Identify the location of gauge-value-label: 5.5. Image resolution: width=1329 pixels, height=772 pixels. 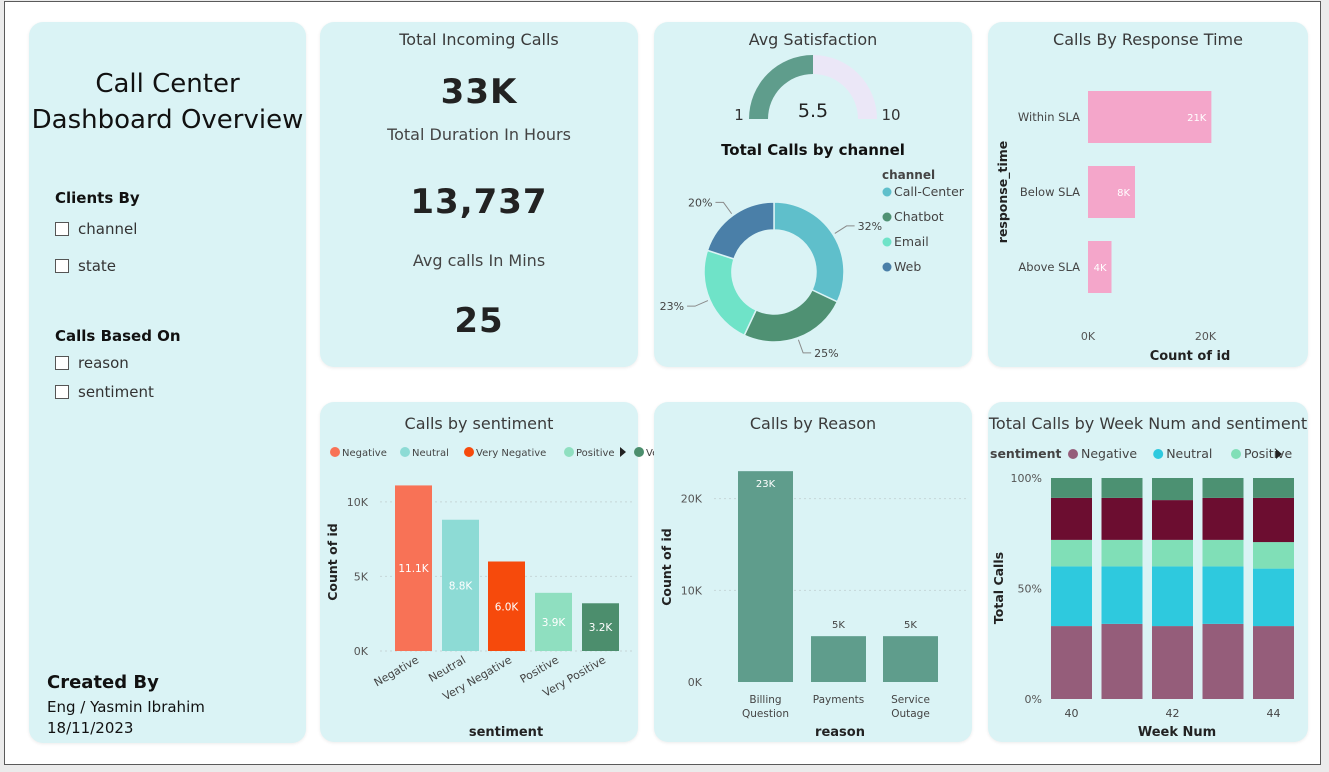
(813, 111).